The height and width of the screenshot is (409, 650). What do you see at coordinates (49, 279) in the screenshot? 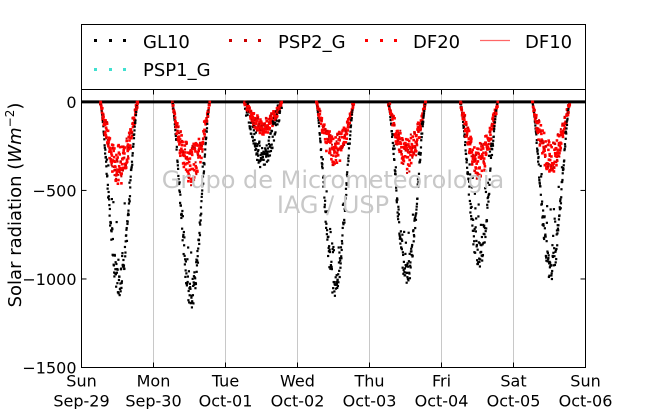
I see `y-tick-label: −1000` at bounding box center [49, 279].